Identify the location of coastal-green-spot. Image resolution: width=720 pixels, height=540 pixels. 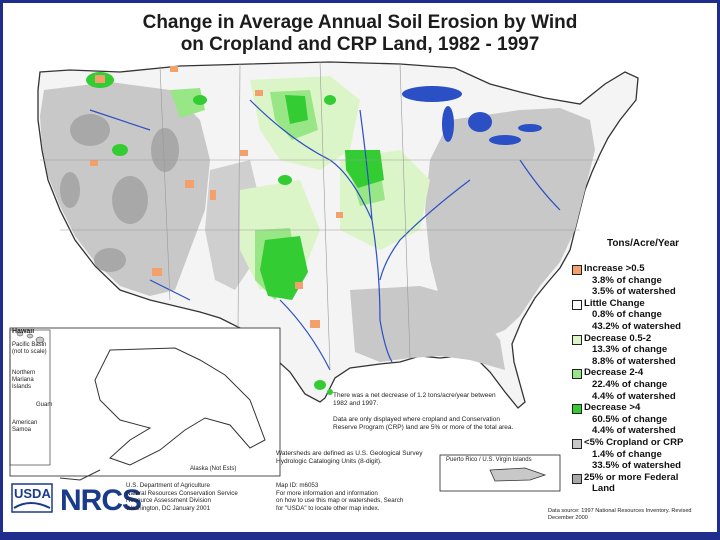
(330, 392).